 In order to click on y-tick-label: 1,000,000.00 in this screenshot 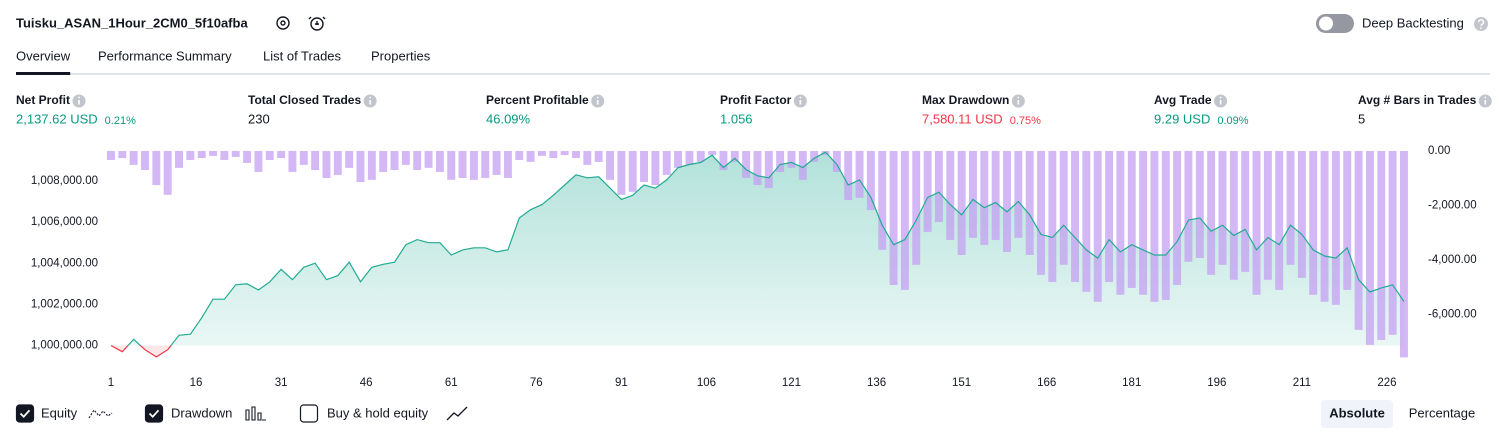, I will do `click(64, 346)`.